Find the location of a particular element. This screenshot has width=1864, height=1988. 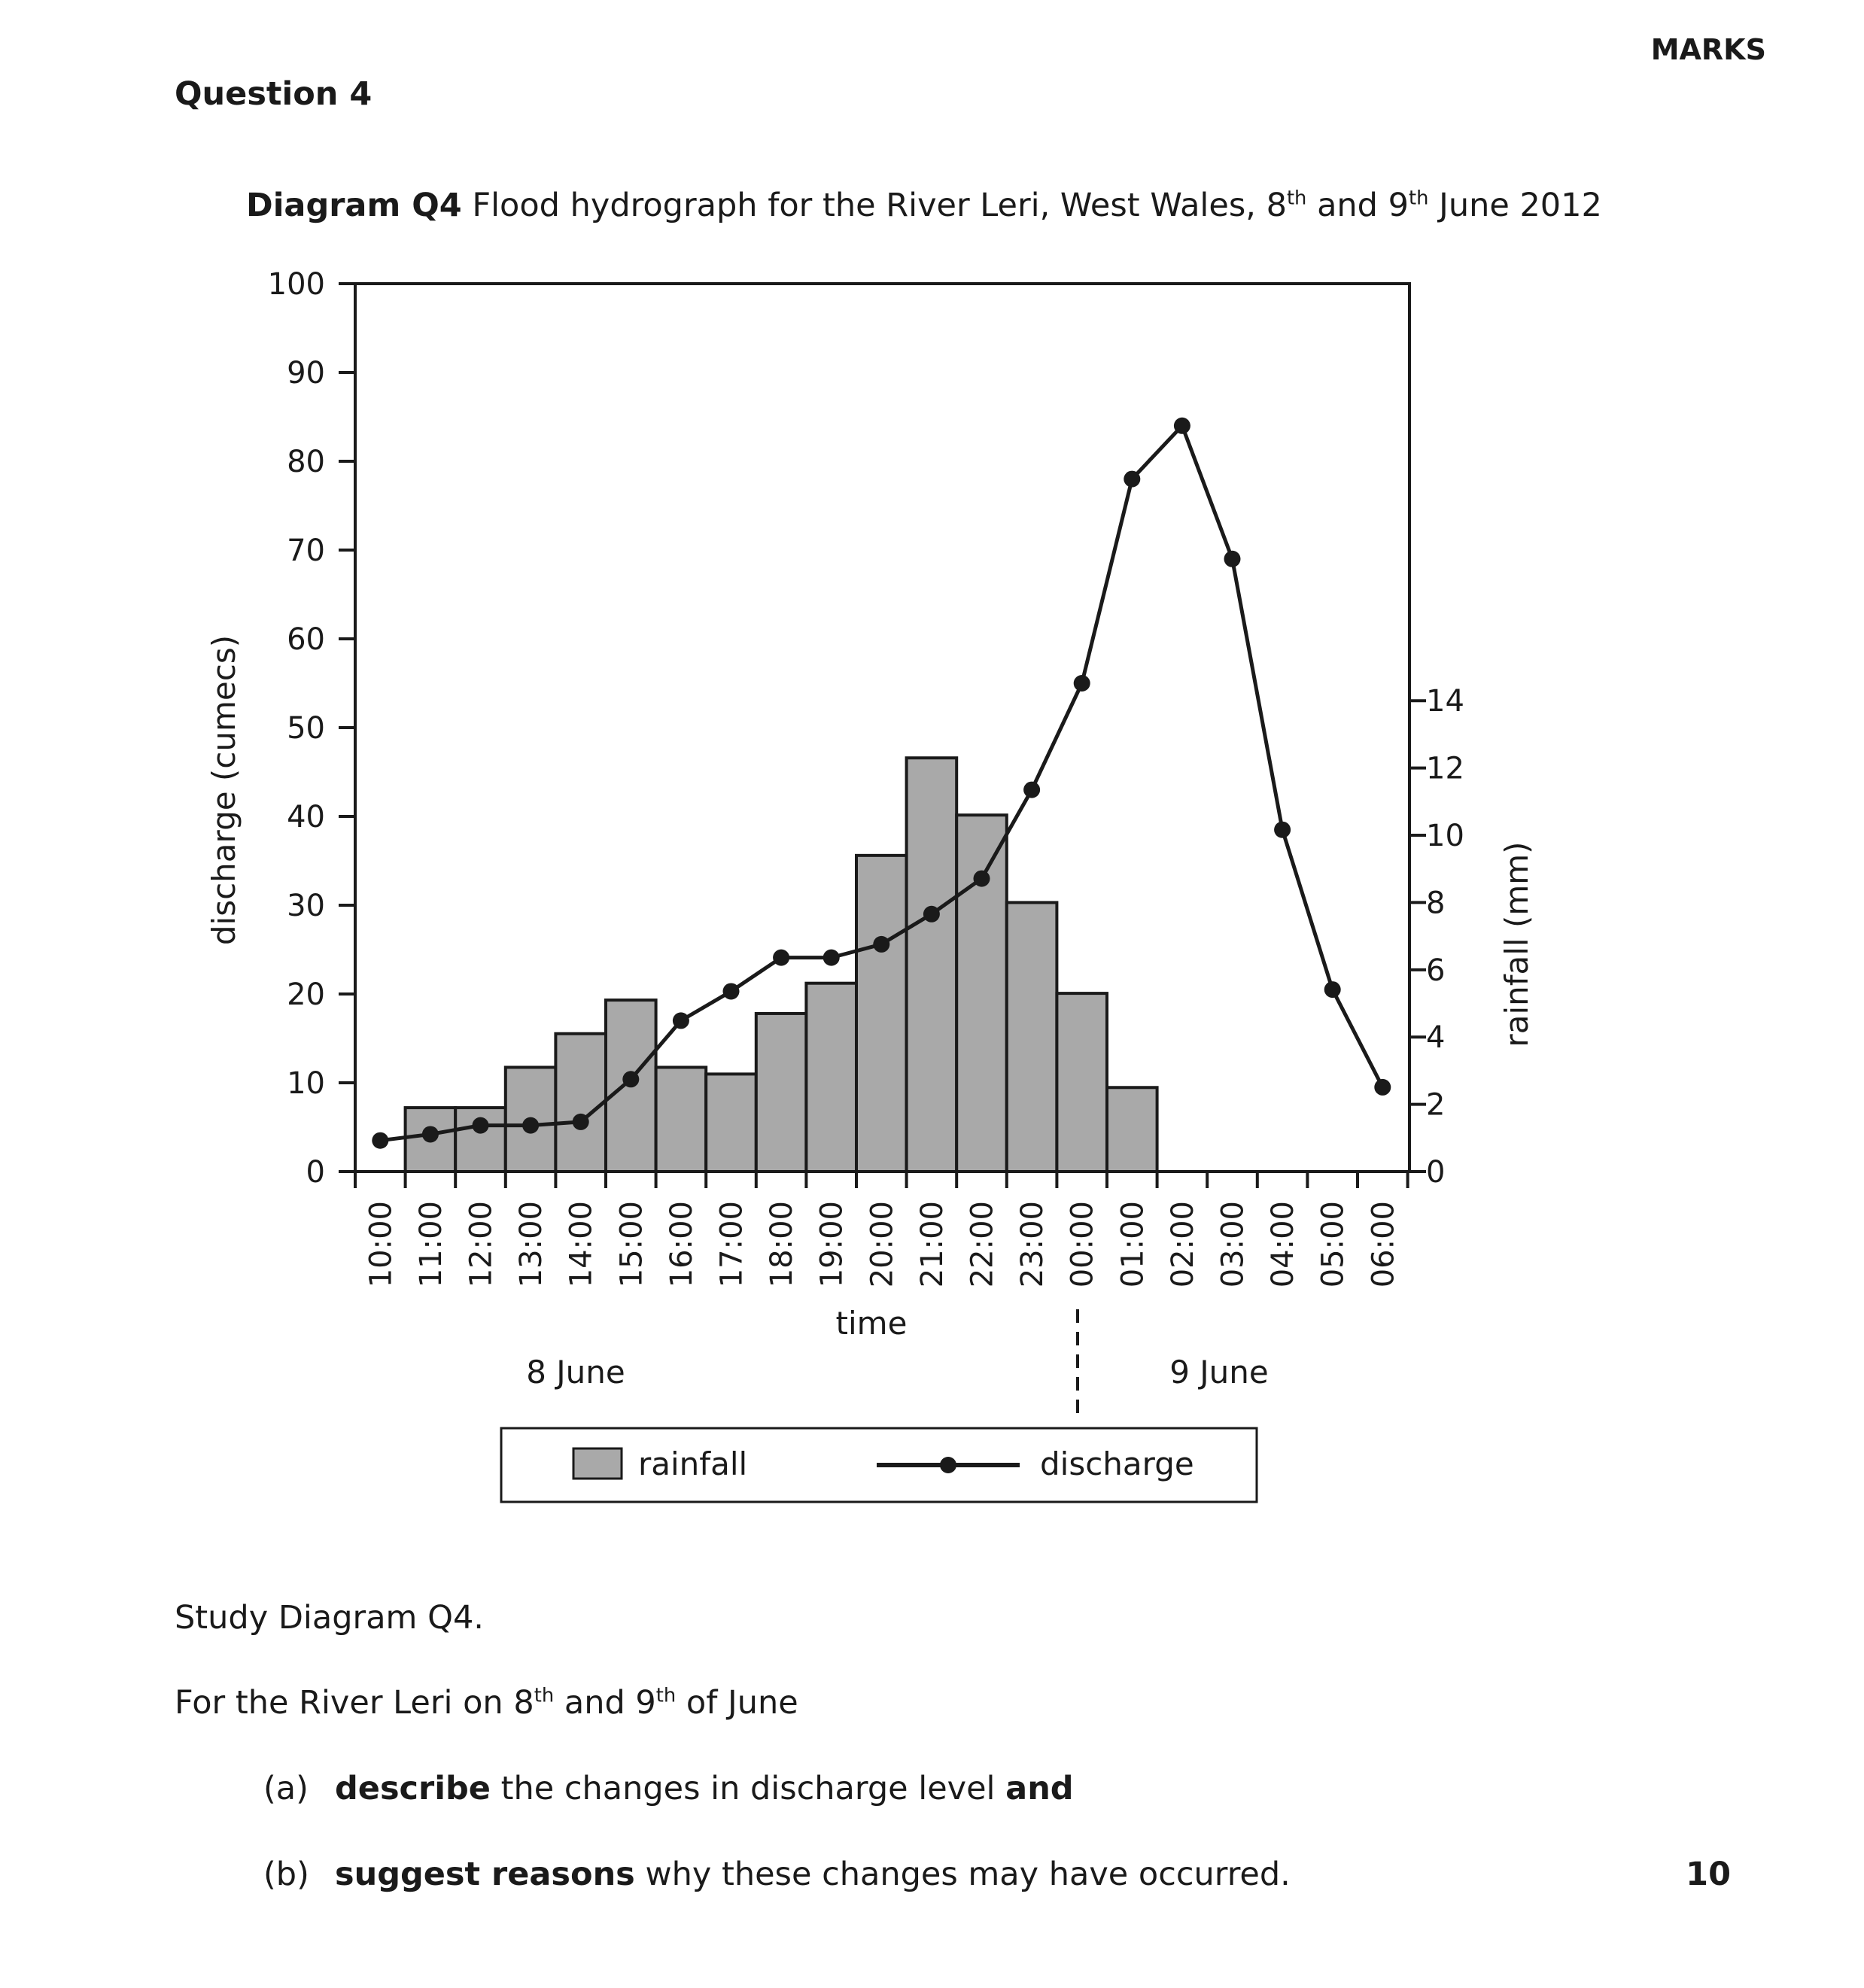

part-b-rest: why these changes may have occurred. is located at coordinates (962, 1875).